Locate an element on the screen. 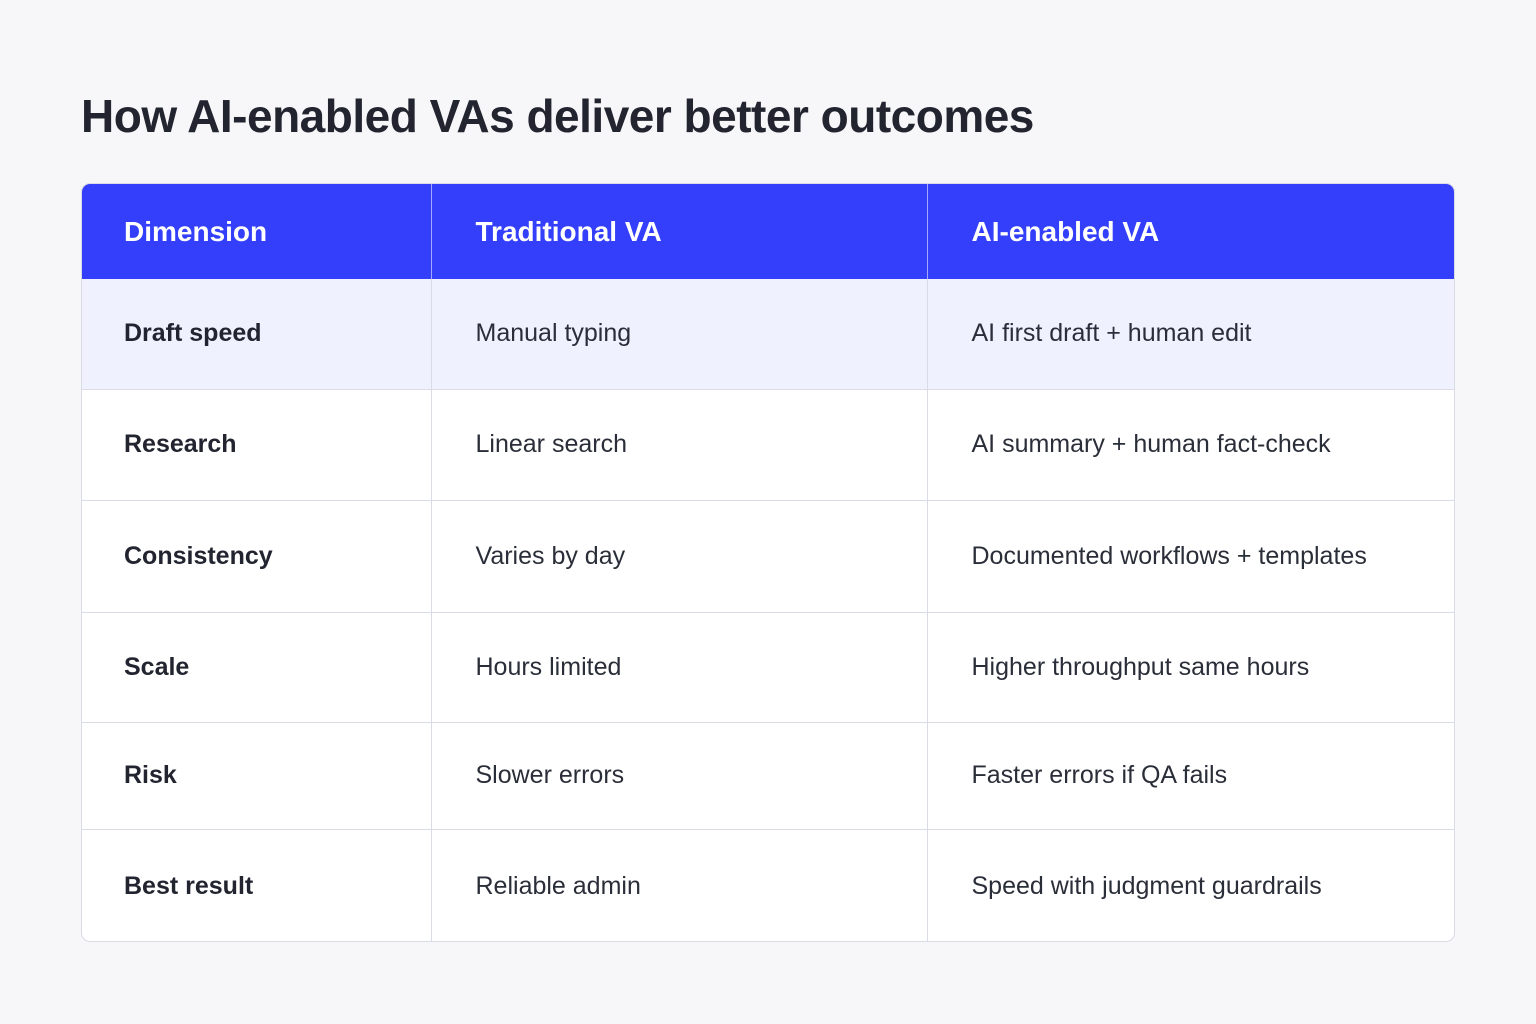 This screenshot has height=1024, width=1536. ai-cell: Higher throughput same hours is located at coordinates (1140, 666).